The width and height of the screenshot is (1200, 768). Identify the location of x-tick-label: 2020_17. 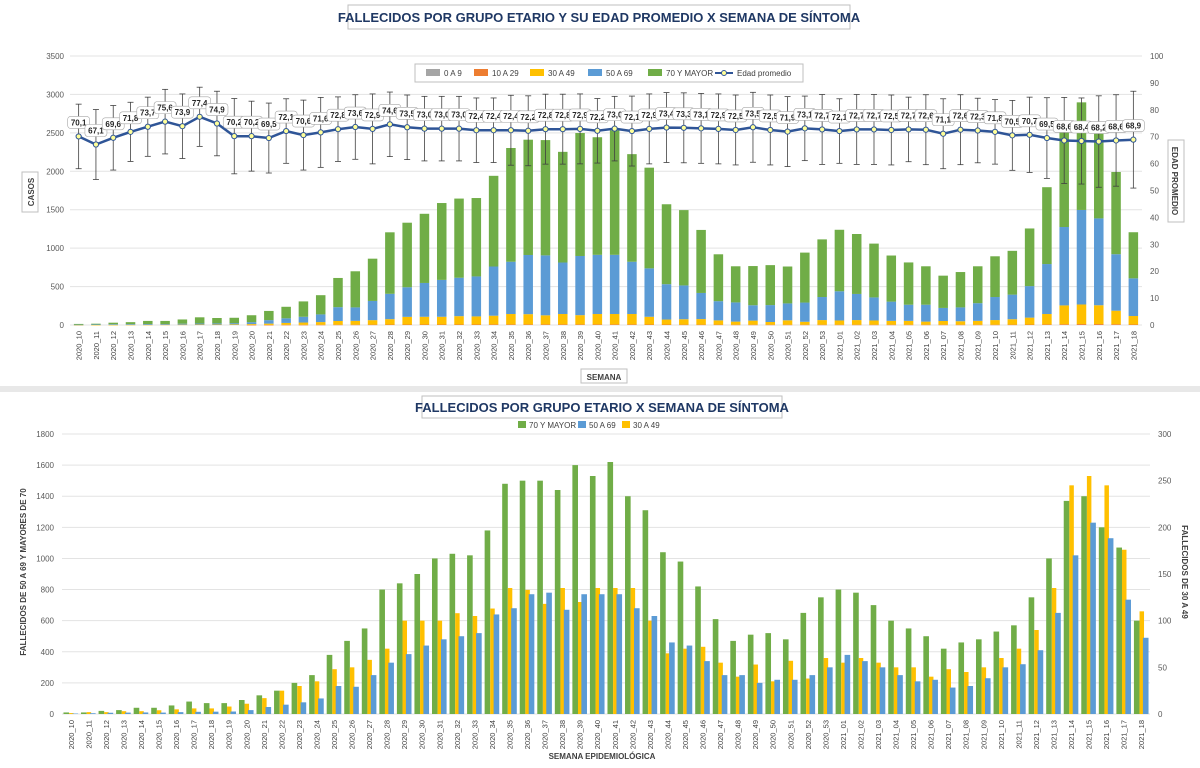
(194, 734).